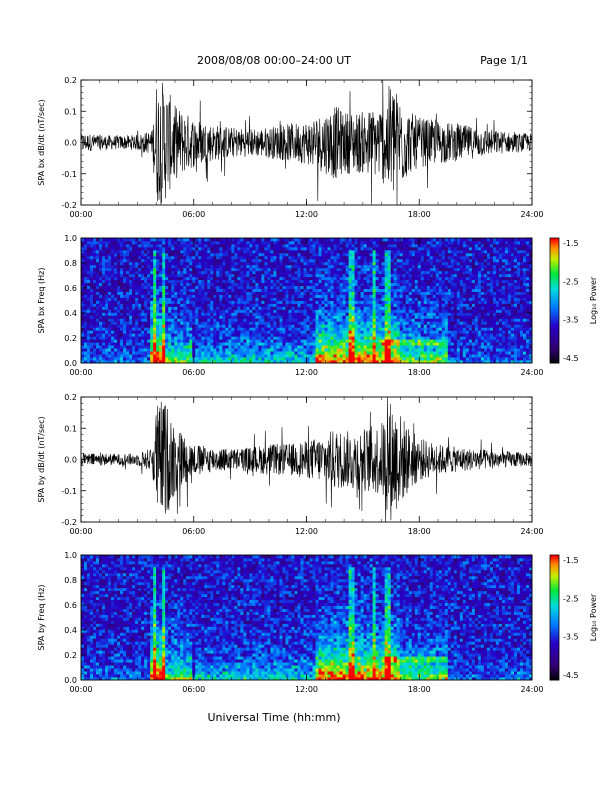 This screenshot has width=612, height=792. What do you see at coordinates (70, 397) in the screenshot?
I see `y-tick-label: 0.2` at bounding box center [70, 397].